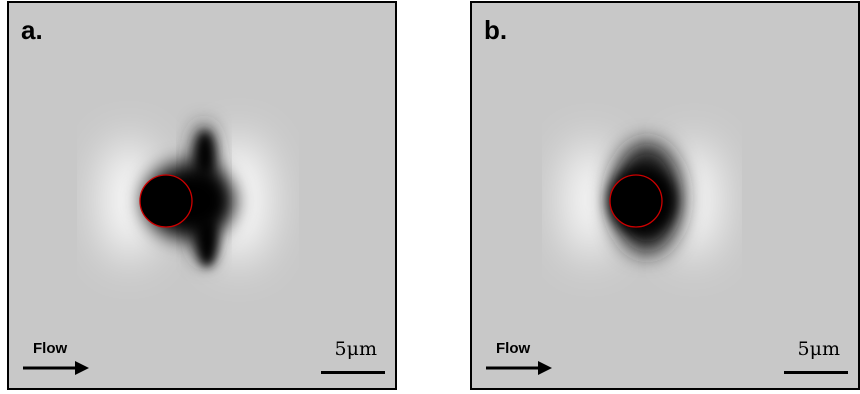 The height and width of the screenshot is (394, 860). What do you see at coordinates (636, 201) in the screenshot?
I see `particle-outline-b` at bounding box center [636, 201].